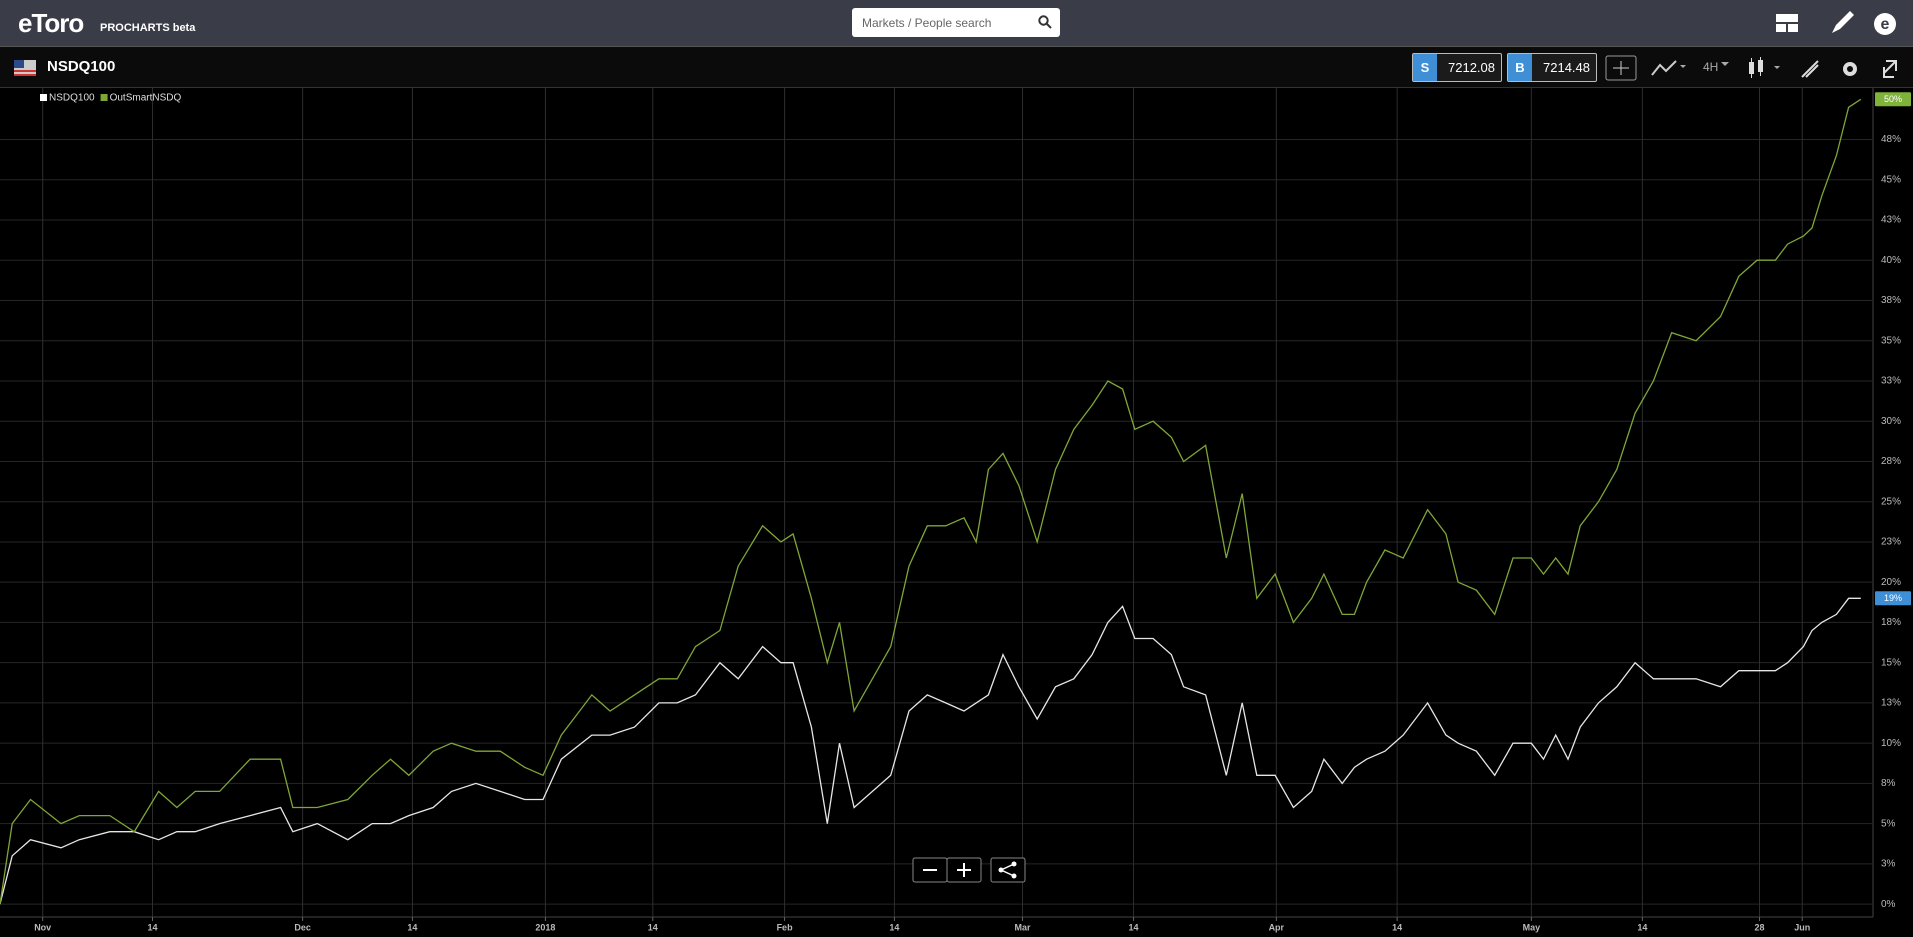  What do you see at coordinates (1855, 69) in the screenshot?
I see `tool-icons` at bounding box center [1855, 69].